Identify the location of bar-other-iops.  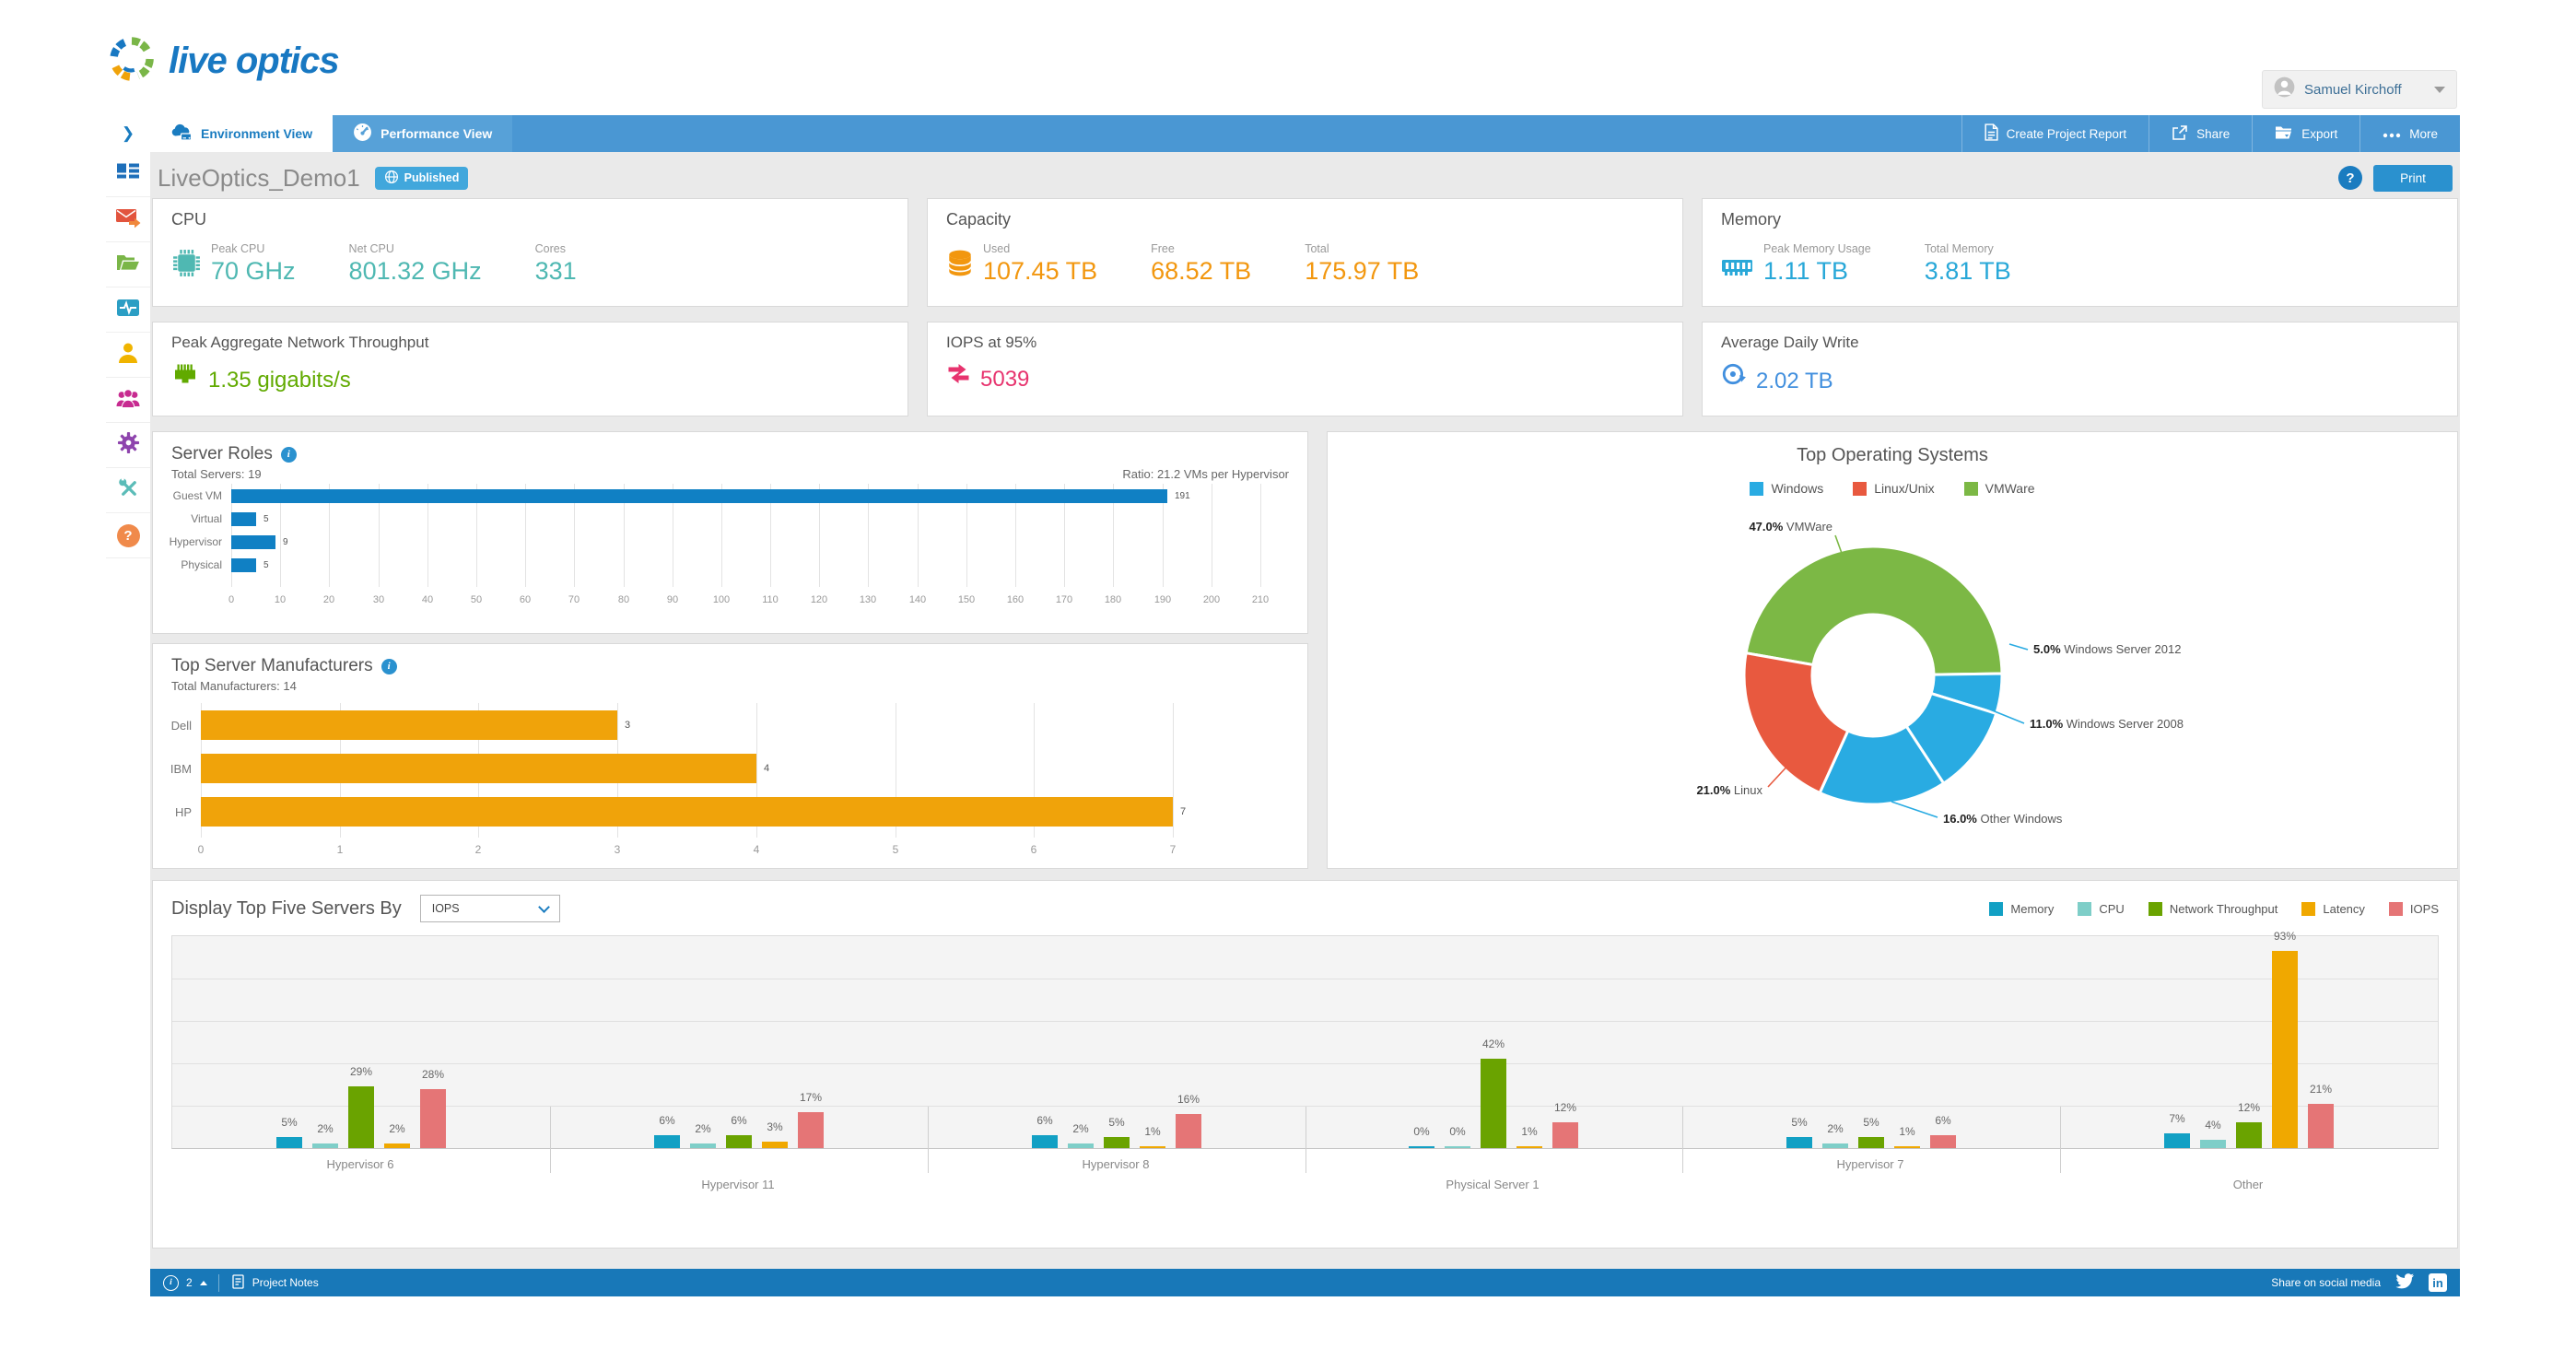
(2321, 1126).